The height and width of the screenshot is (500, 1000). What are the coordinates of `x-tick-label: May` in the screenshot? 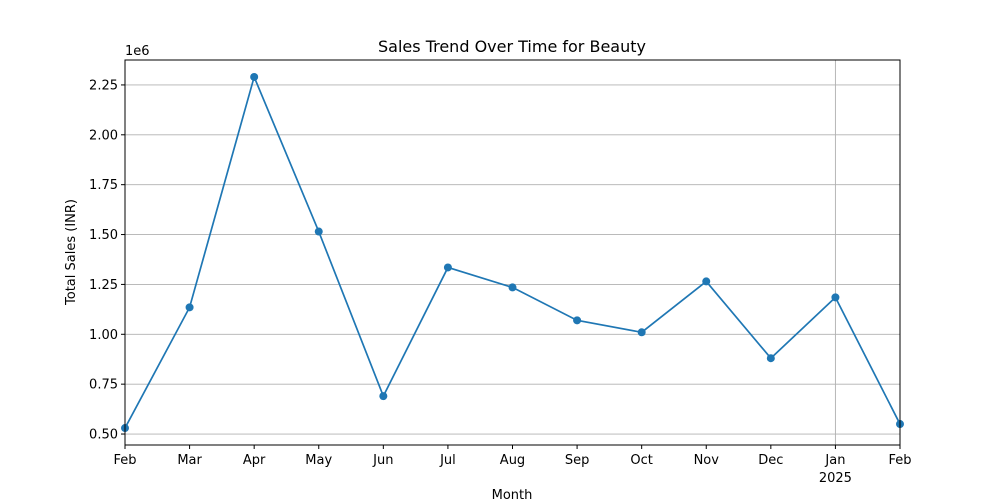 It's located at (318, 460).